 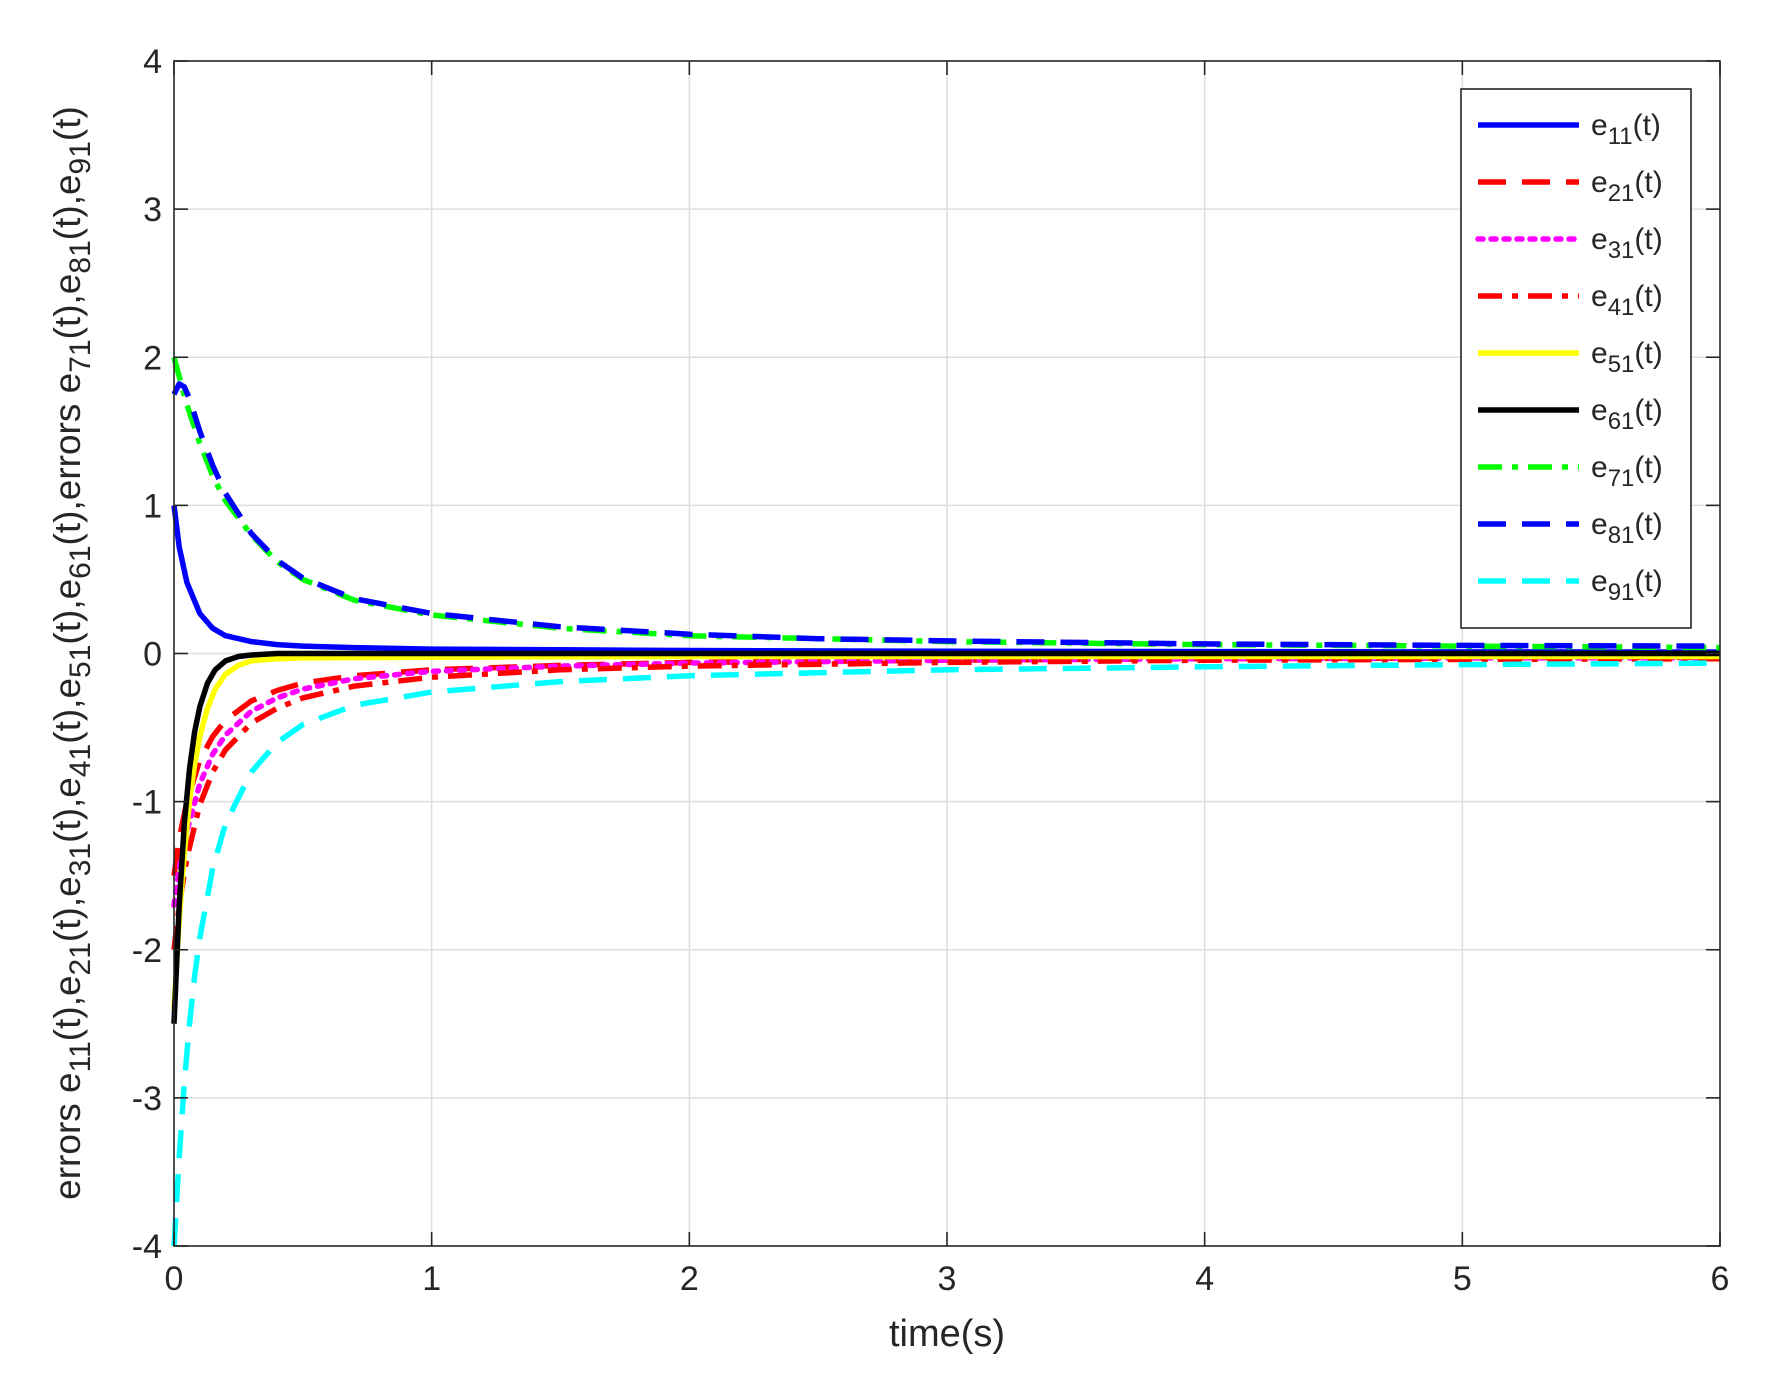 What do you see at coordinates (1720, 1279) in the screenshot?
I see `x-tick-label: 6` at bounding box center [1720, 1279].